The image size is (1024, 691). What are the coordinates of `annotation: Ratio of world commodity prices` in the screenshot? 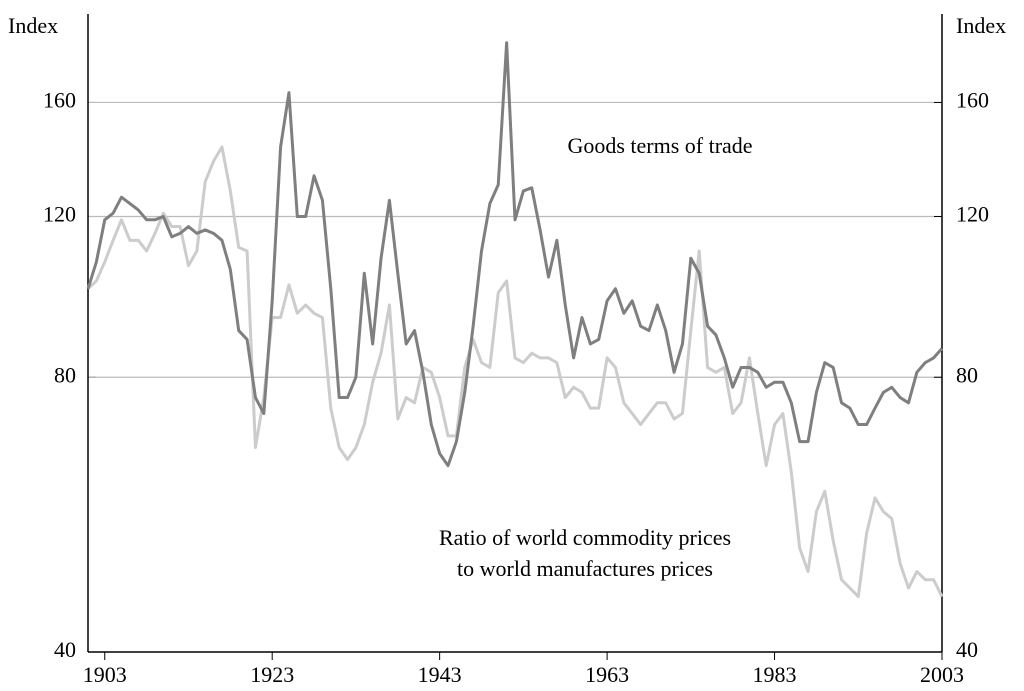 It's located at (585, 537).